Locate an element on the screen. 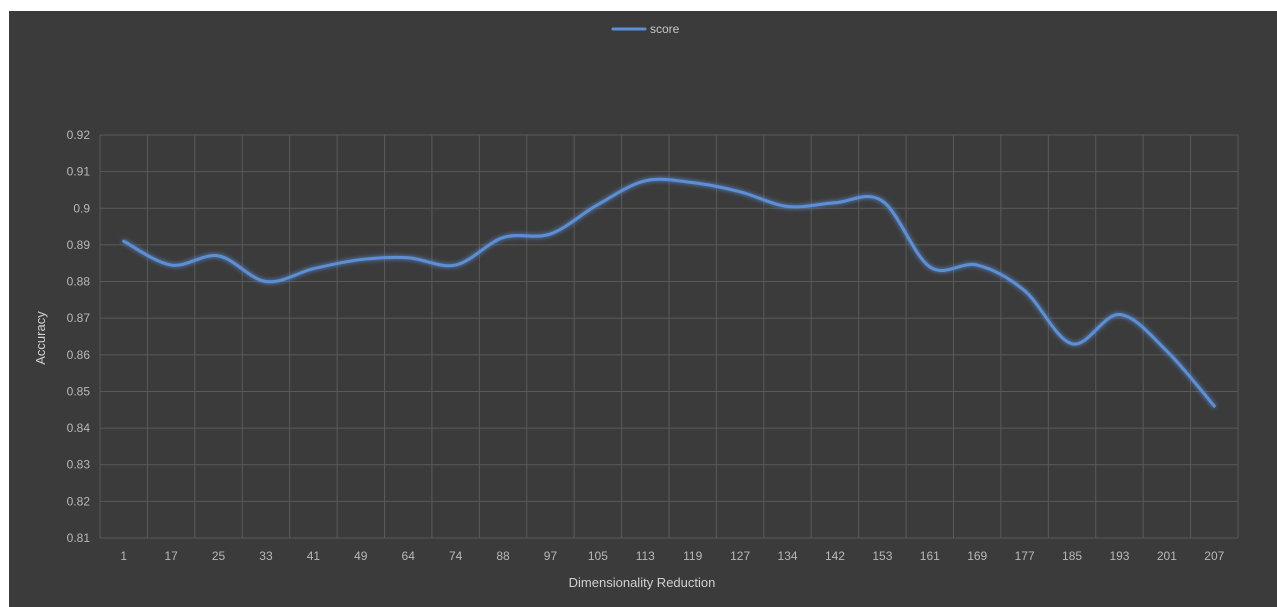  x-tick-label: 105 is located at coordinates (598, 556).